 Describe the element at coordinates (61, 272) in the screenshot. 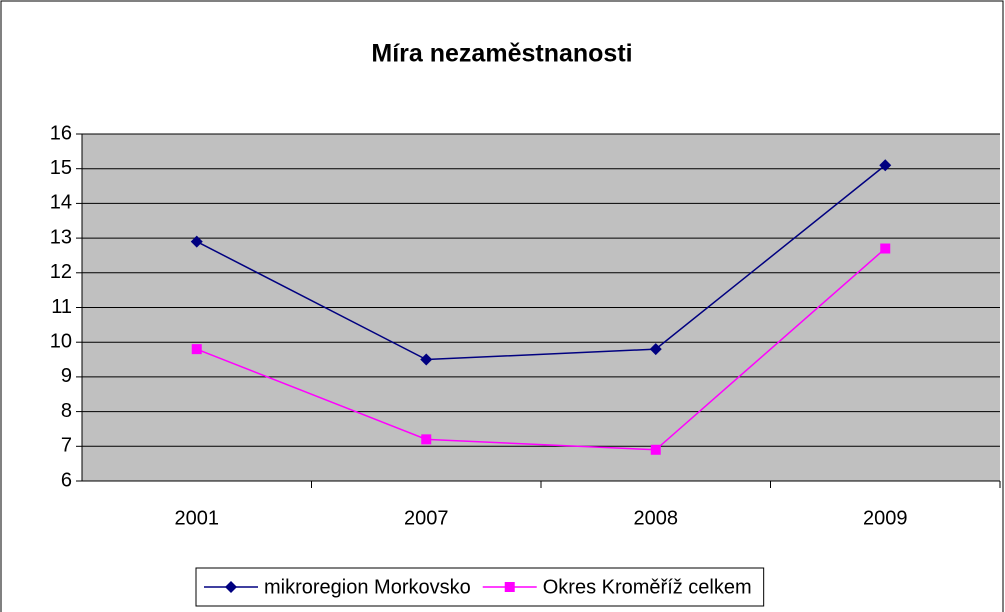

I see `y-tick-label: 12` at that location.